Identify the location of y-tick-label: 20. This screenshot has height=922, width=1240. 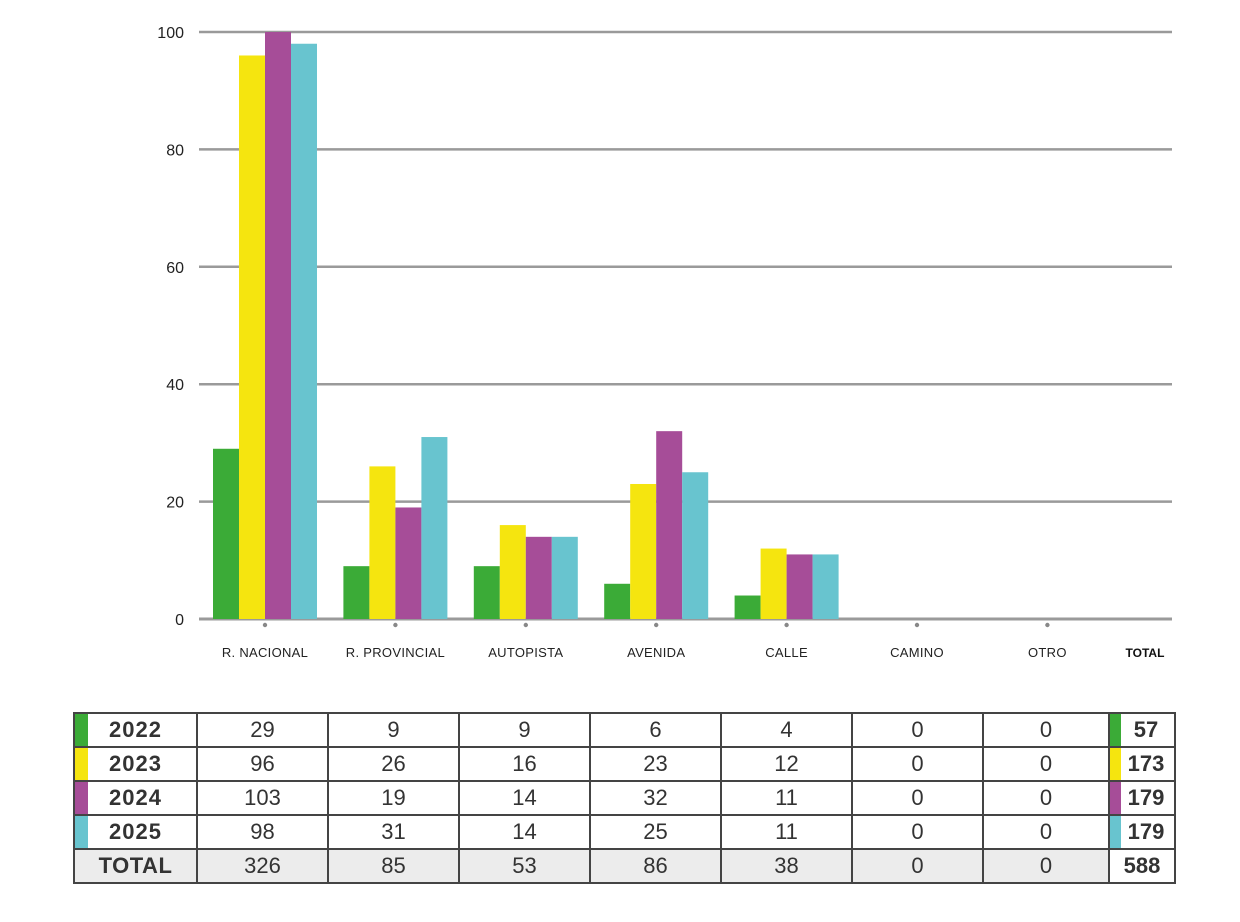
(175, 503).